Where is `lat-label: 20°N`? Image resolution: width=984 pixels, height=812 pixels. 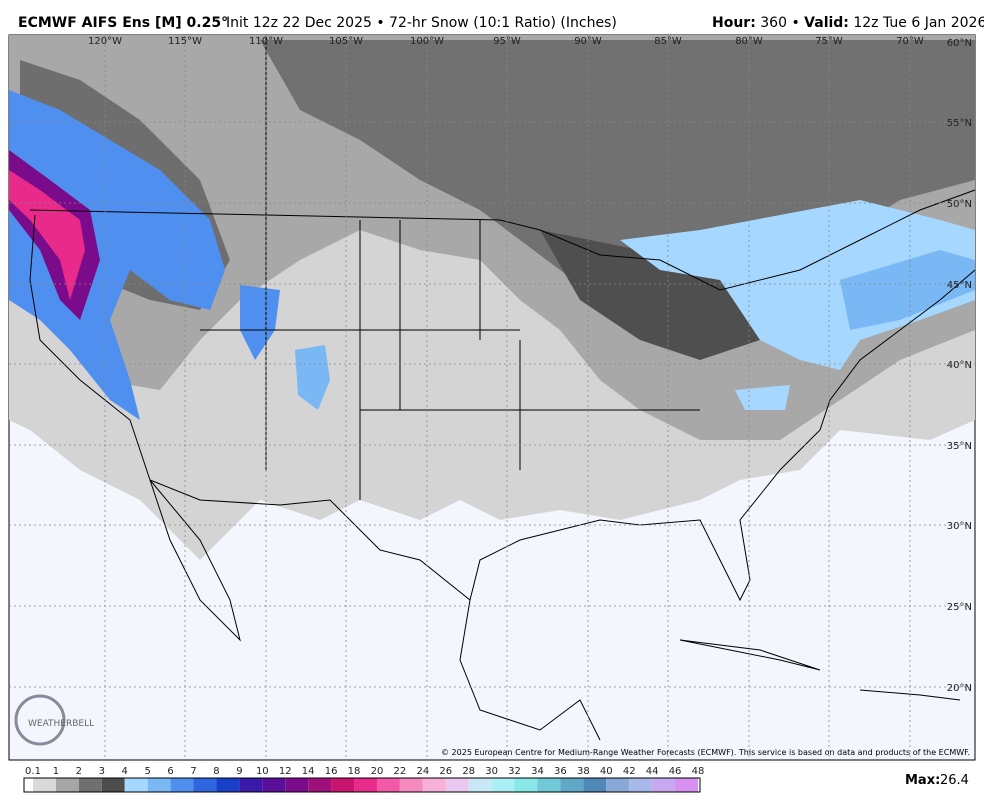 lat-label: 20°N is located at coordinates (959, 688).